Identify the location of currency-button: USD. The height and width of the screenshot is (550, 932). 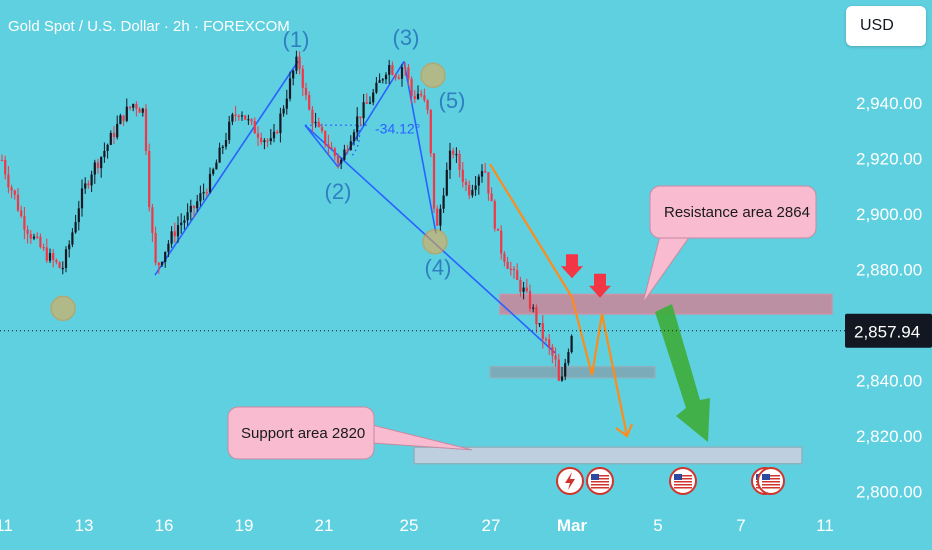
(886, 26).